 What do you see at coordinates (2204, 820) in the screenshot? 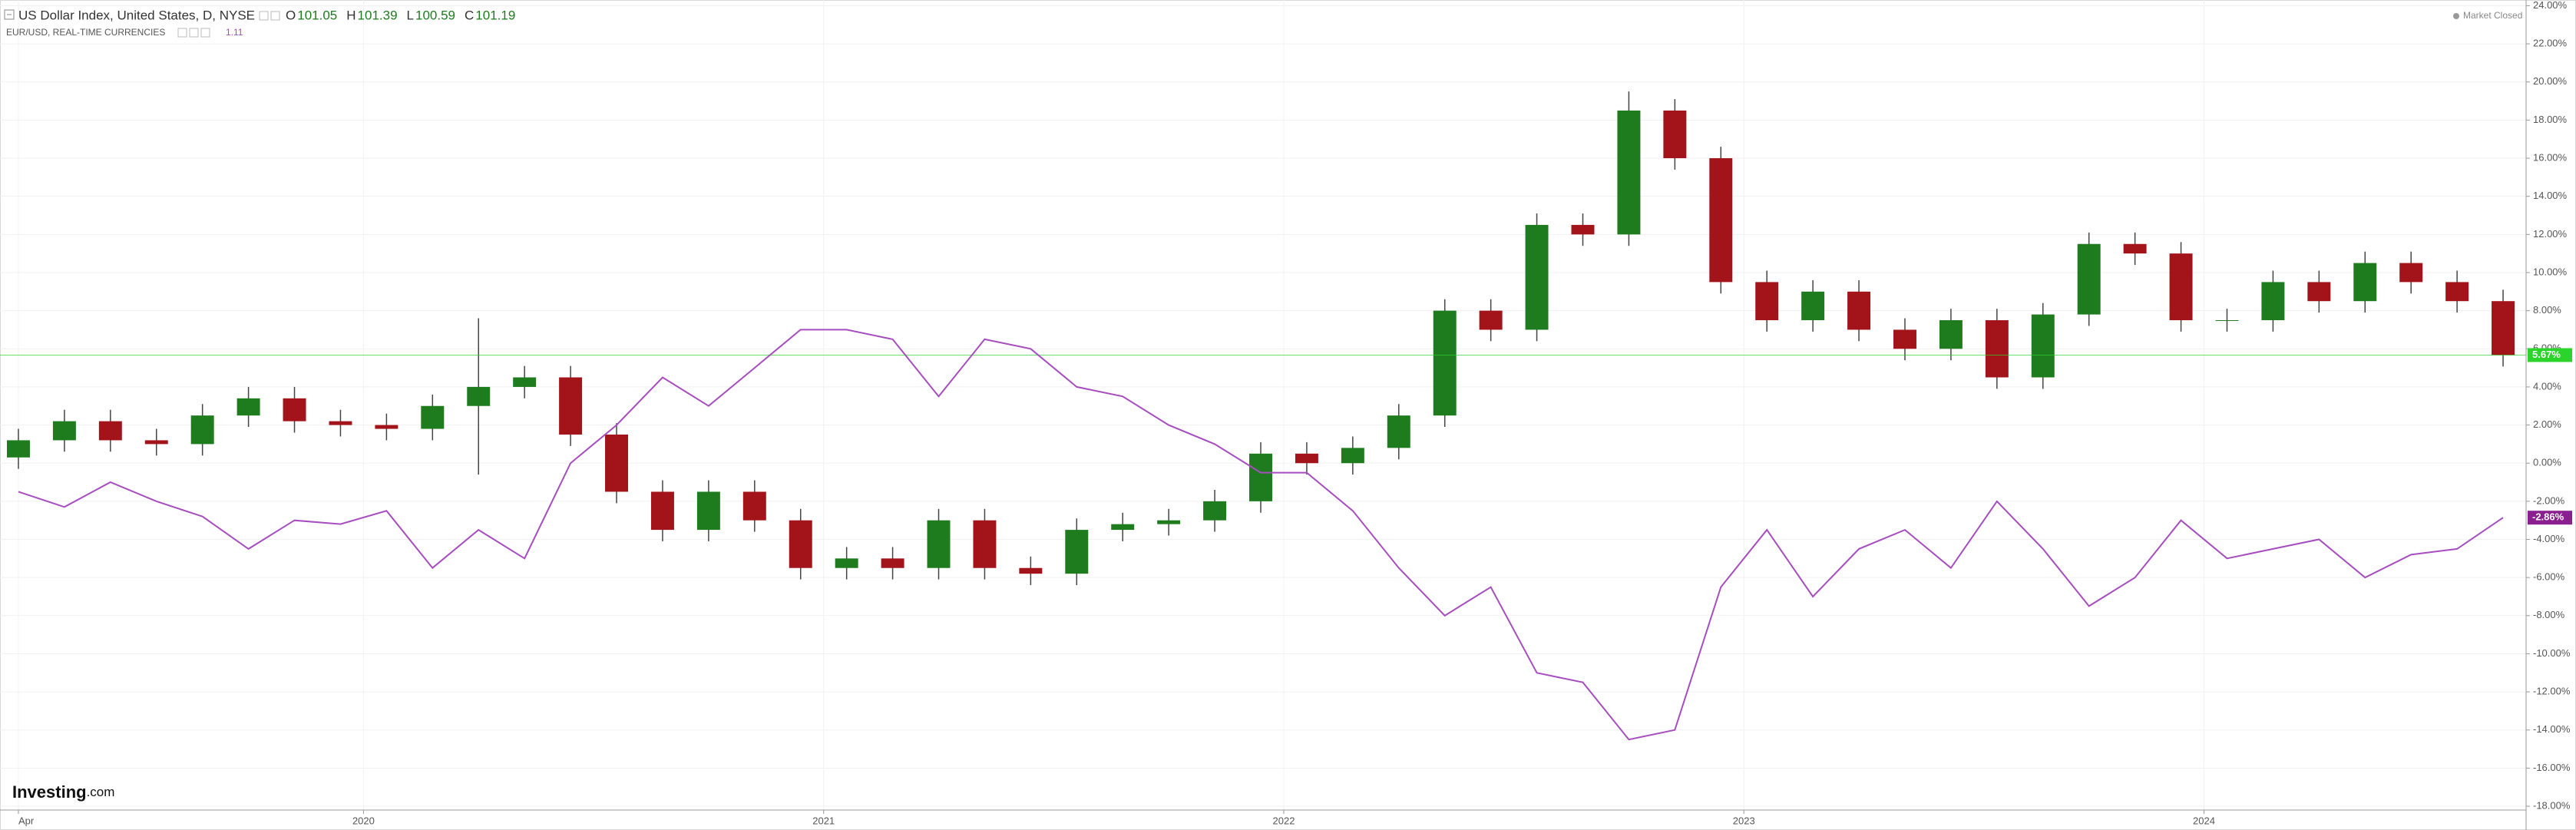
I see `x-tick-label: 2024` at bounding box center [2204, 820].